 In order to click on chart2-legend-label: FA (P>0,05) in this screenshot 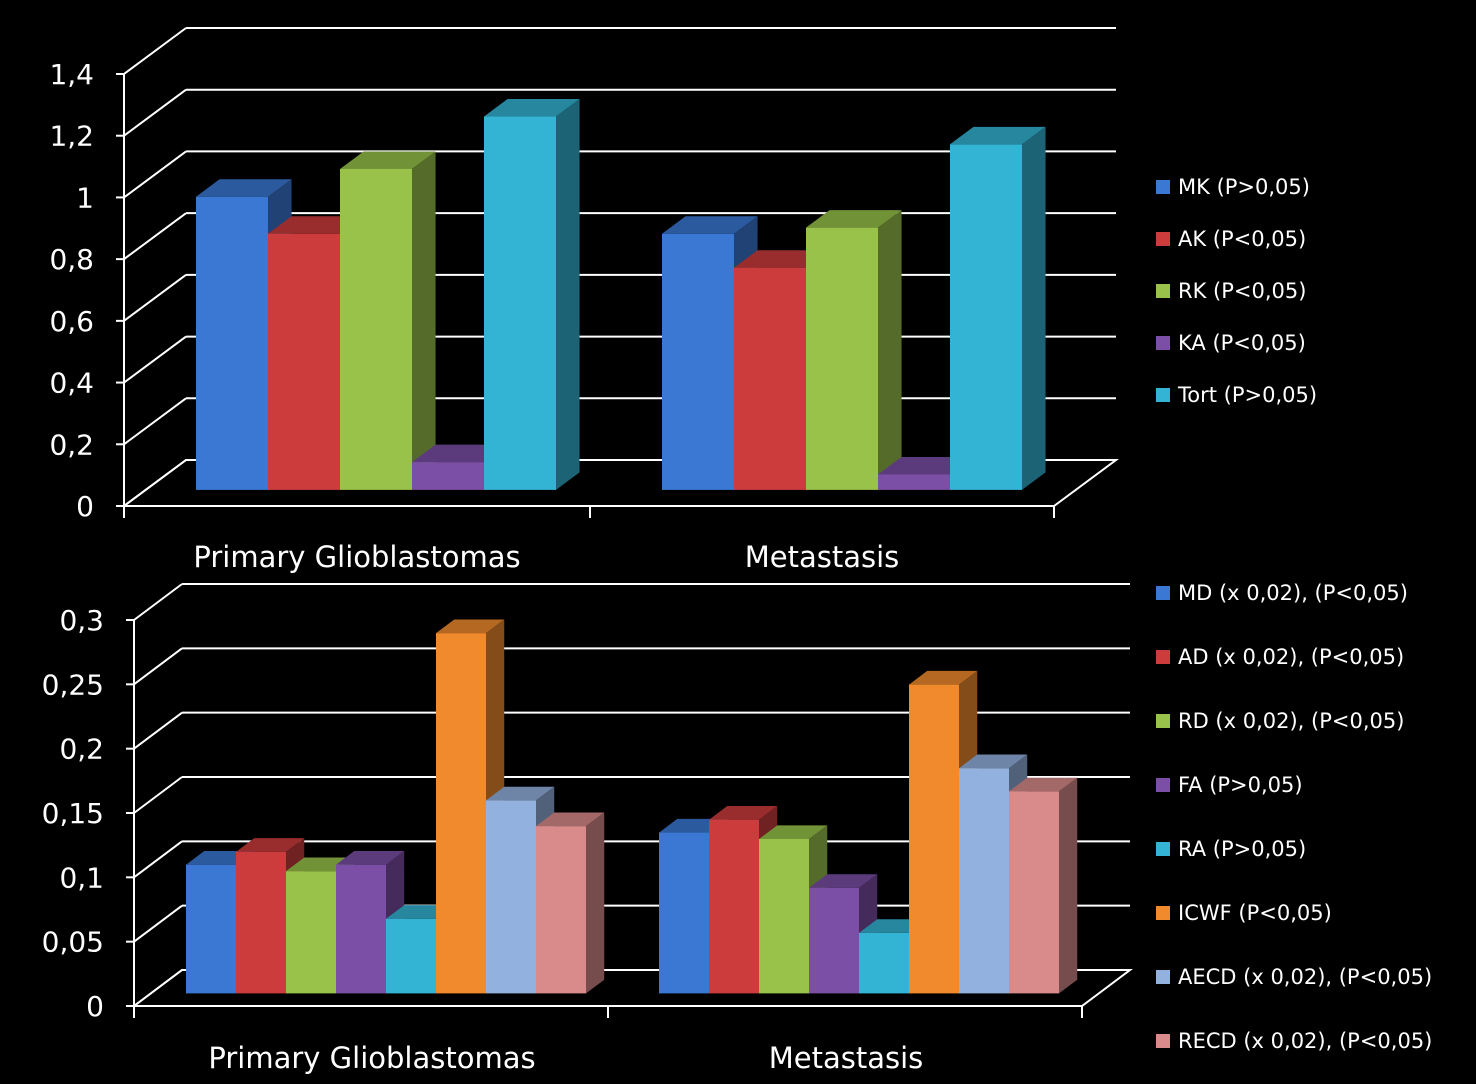, I will do `click(1240, 785)`.